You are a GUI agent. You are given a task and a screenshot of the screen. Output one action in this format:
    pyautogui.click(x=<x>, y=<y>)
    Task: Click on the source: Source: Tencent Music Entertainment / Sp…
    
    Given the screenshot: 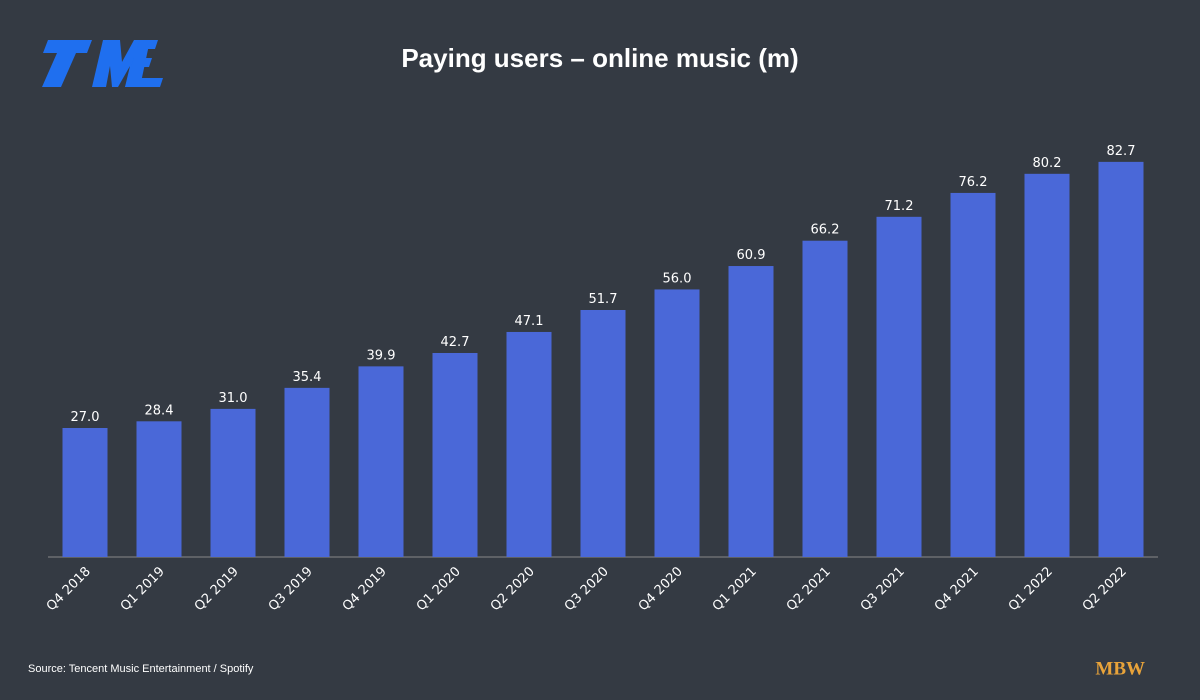 What is the action you would take?
    pyautogui.click(x=141, y=669)
    